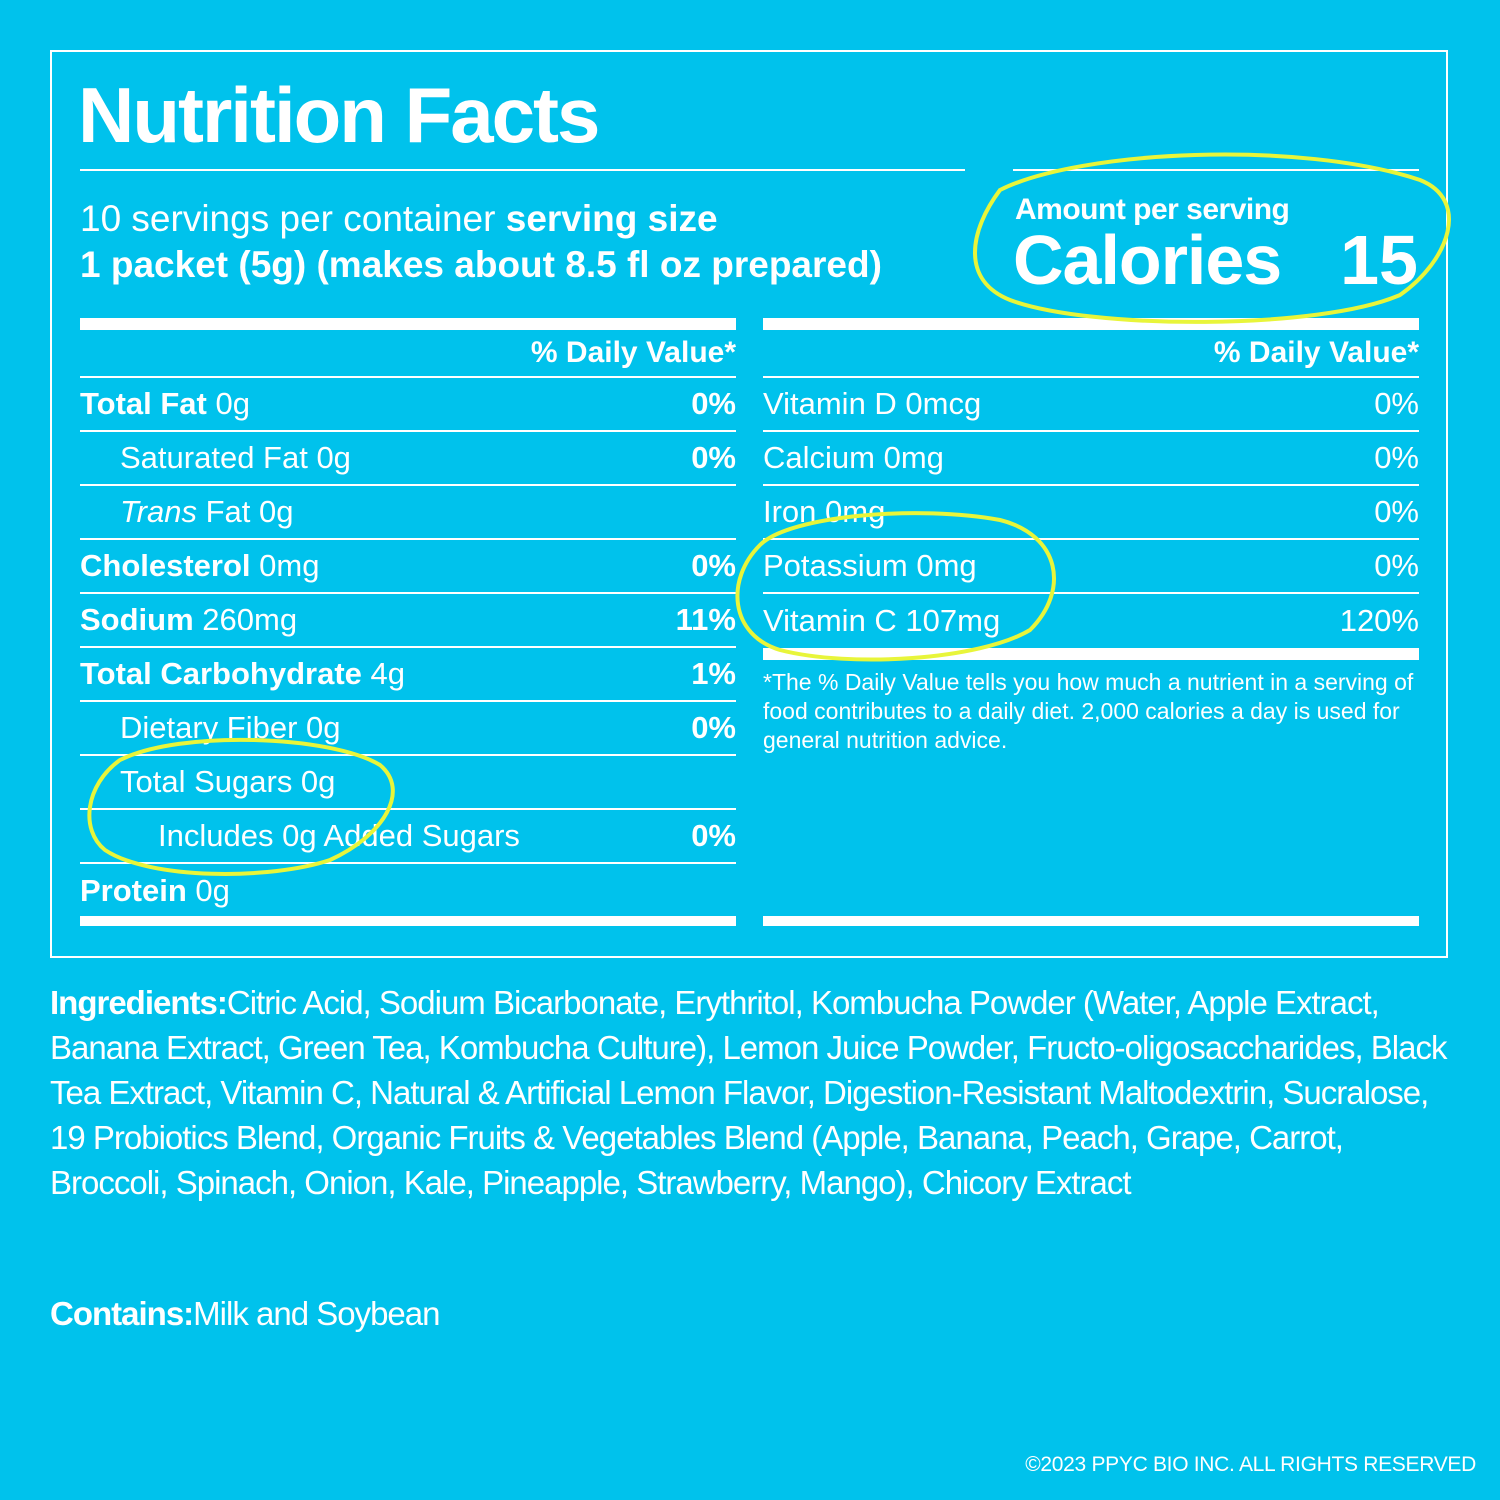 This screenshot has height=1500, width=1500. What do you see at coordinates (235, 457) in the screenshot?
I see `nutrient-name: Saturated Fat 0g` at bounding box center [235, 457].